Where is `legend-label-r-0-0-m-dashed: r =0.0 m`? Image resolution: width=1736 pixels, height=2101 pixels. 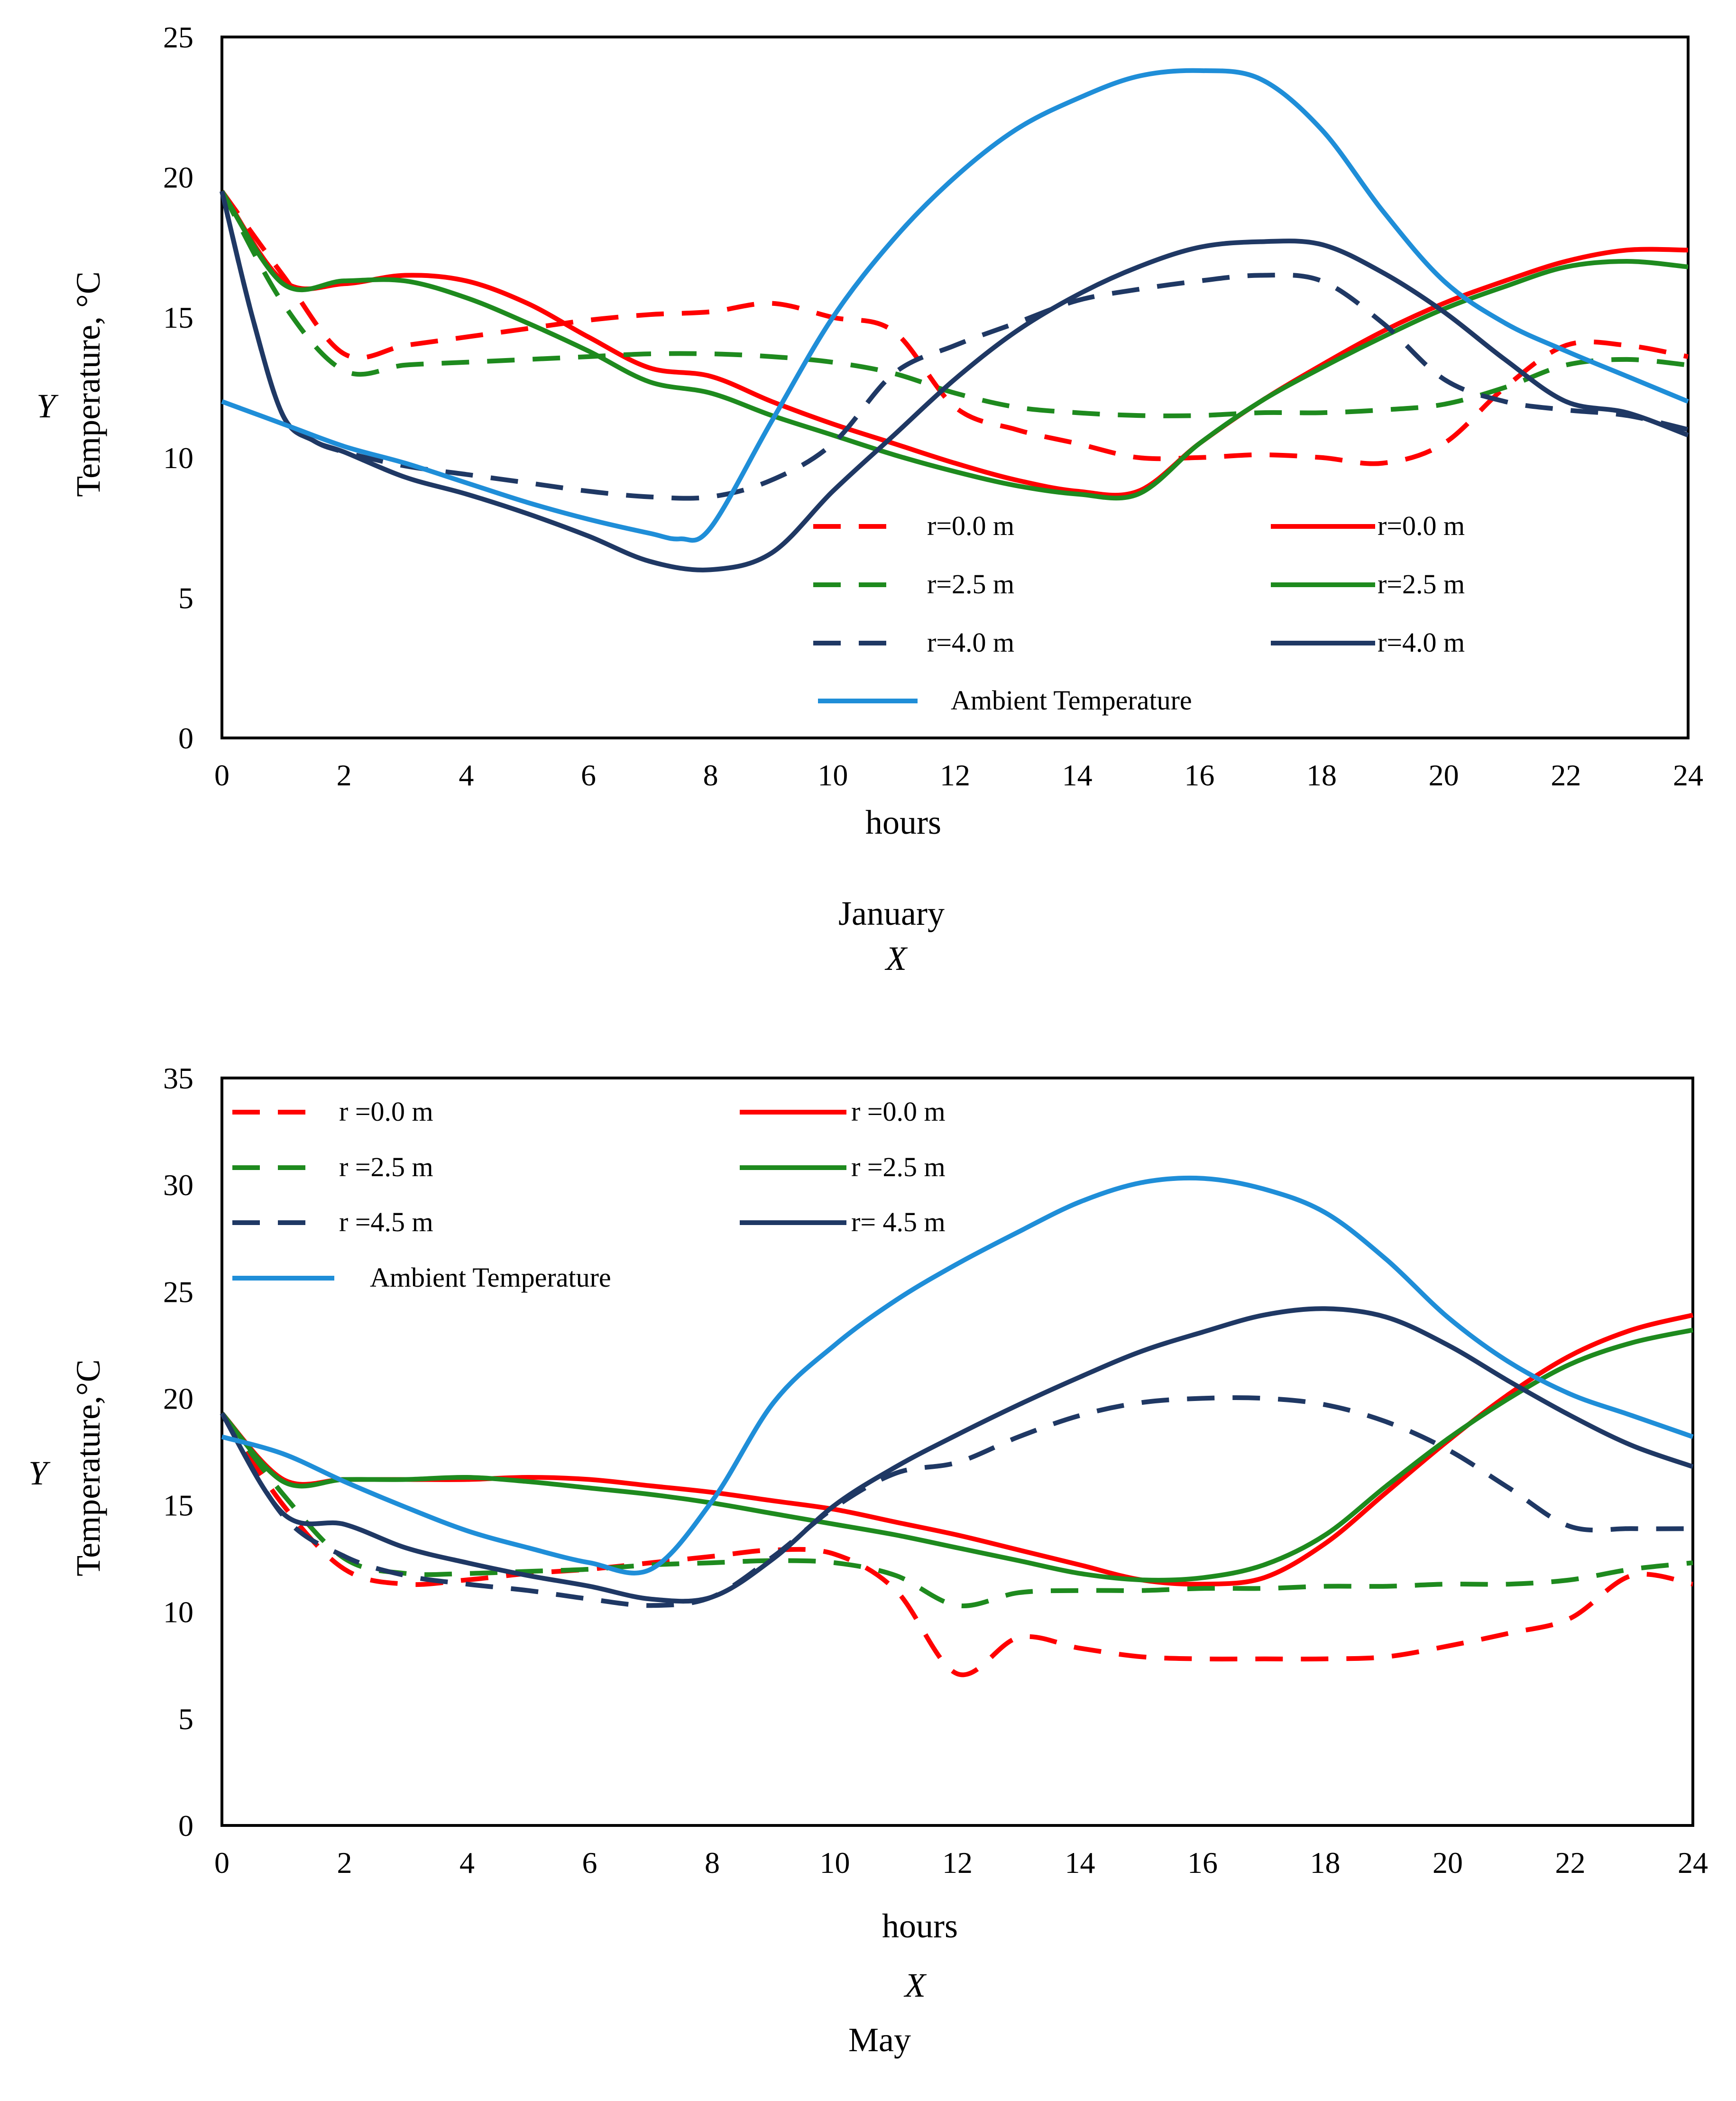
legend-label-r-0-0-m-dashed: r =0.0 m is located at coordinates (386, 1111).